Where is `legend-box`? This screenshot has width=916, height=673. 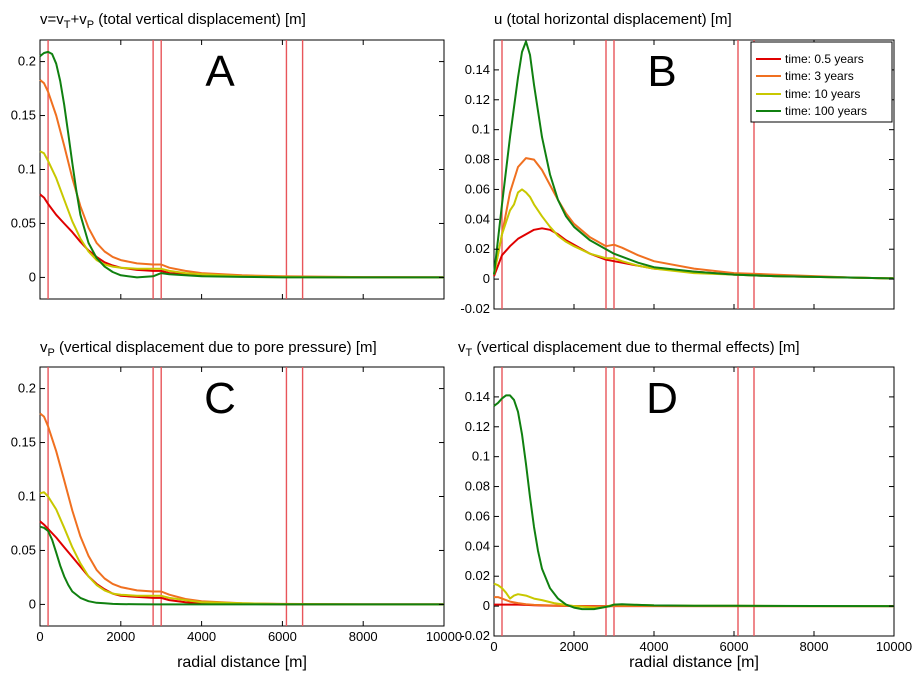 legend-box is located at coordinates (821, 82).